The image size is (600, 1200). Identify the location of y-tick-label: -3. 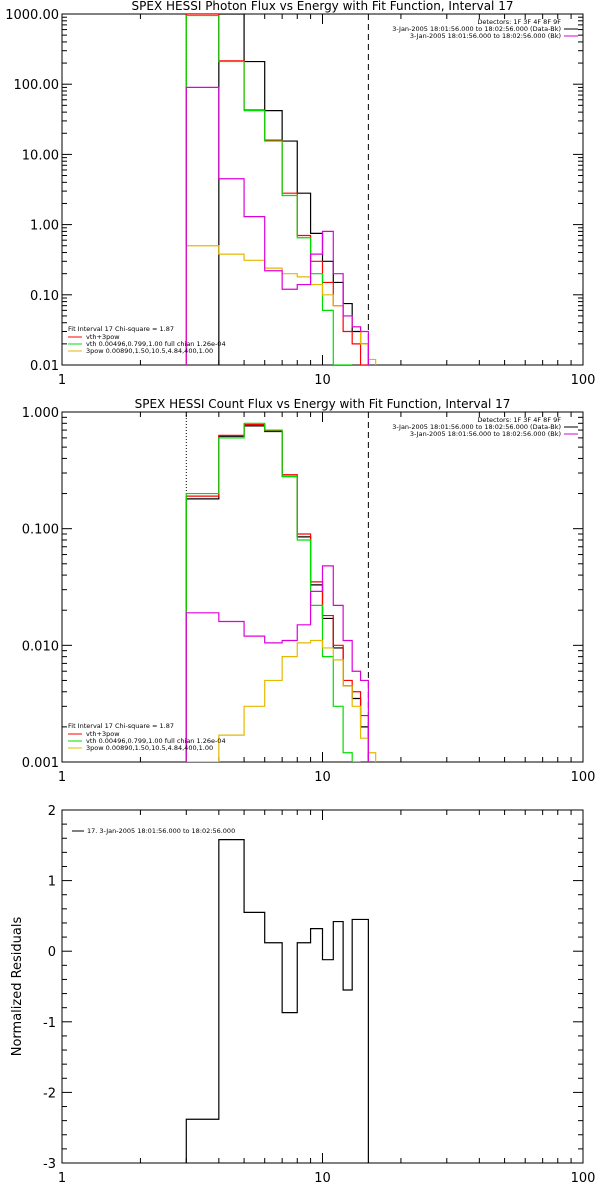
(49, 1164).